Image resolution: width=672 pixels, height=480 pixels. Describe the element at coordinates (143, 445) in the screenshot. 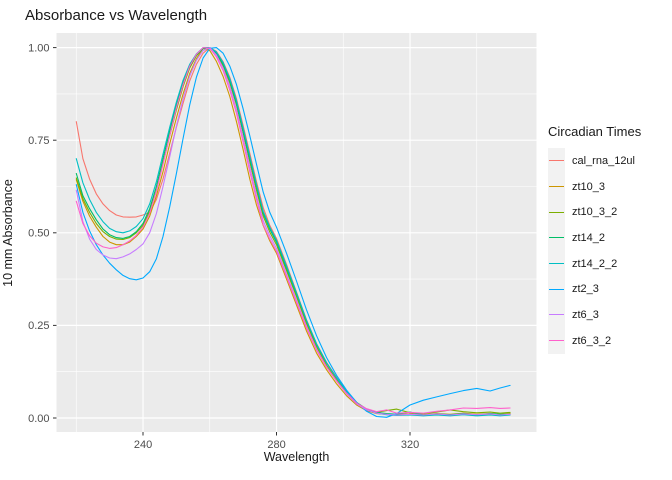

I see `x-tick-label: 240` at that location.